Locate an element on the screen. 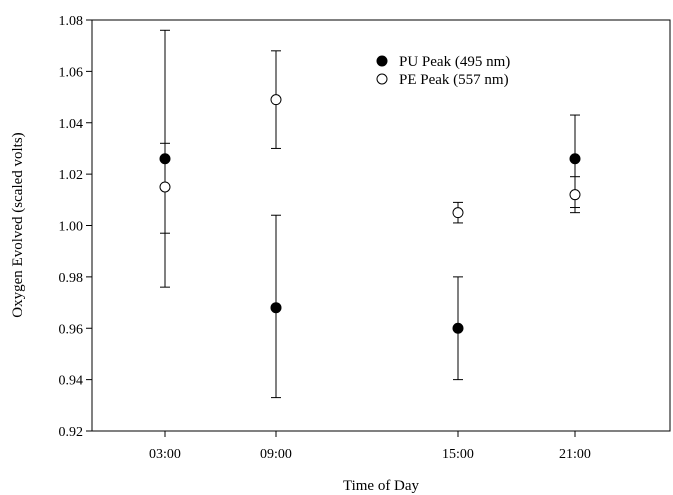 The width and height of the screenshot is (673, 495). x-axis-title: Time of Day is located at coordinates (381, 486).